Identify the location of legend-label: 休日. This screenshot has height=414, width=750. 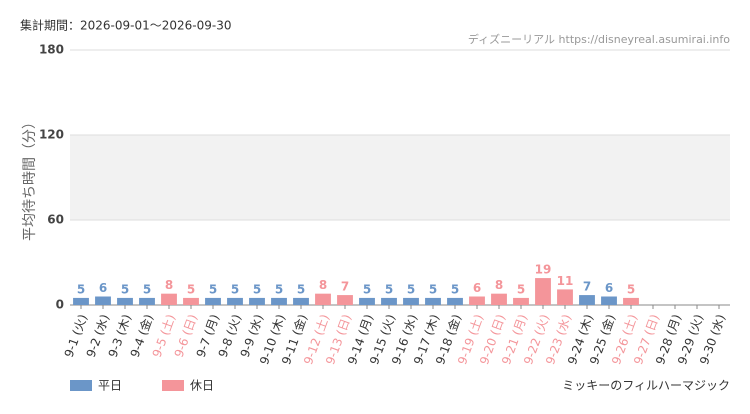
(202, 386).